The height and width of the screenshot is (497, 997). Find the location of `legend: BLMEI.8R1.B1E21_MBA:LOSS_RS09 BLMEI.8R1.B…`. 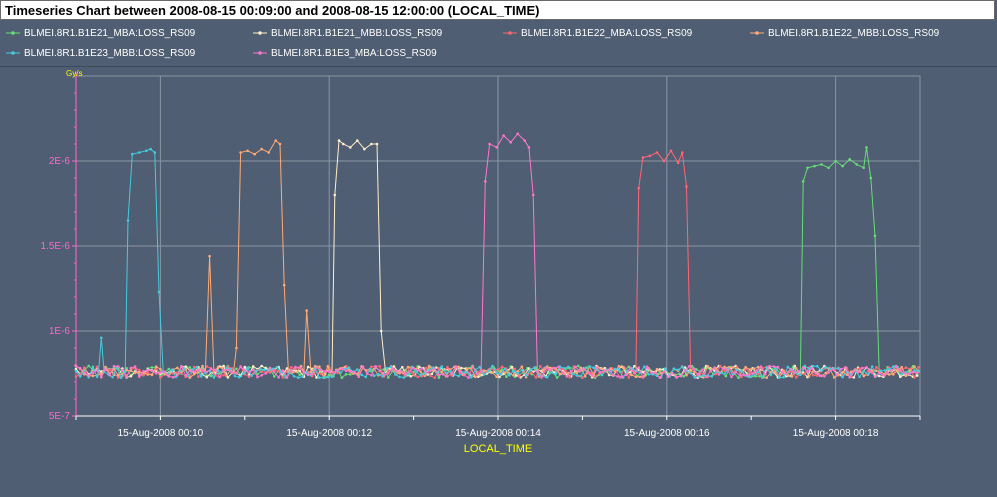

legend: BLMEI.8R1.B1E21_MBA:LOSS_RS09 BLMEI.8R1.B… is located at coordinates (498, 44).